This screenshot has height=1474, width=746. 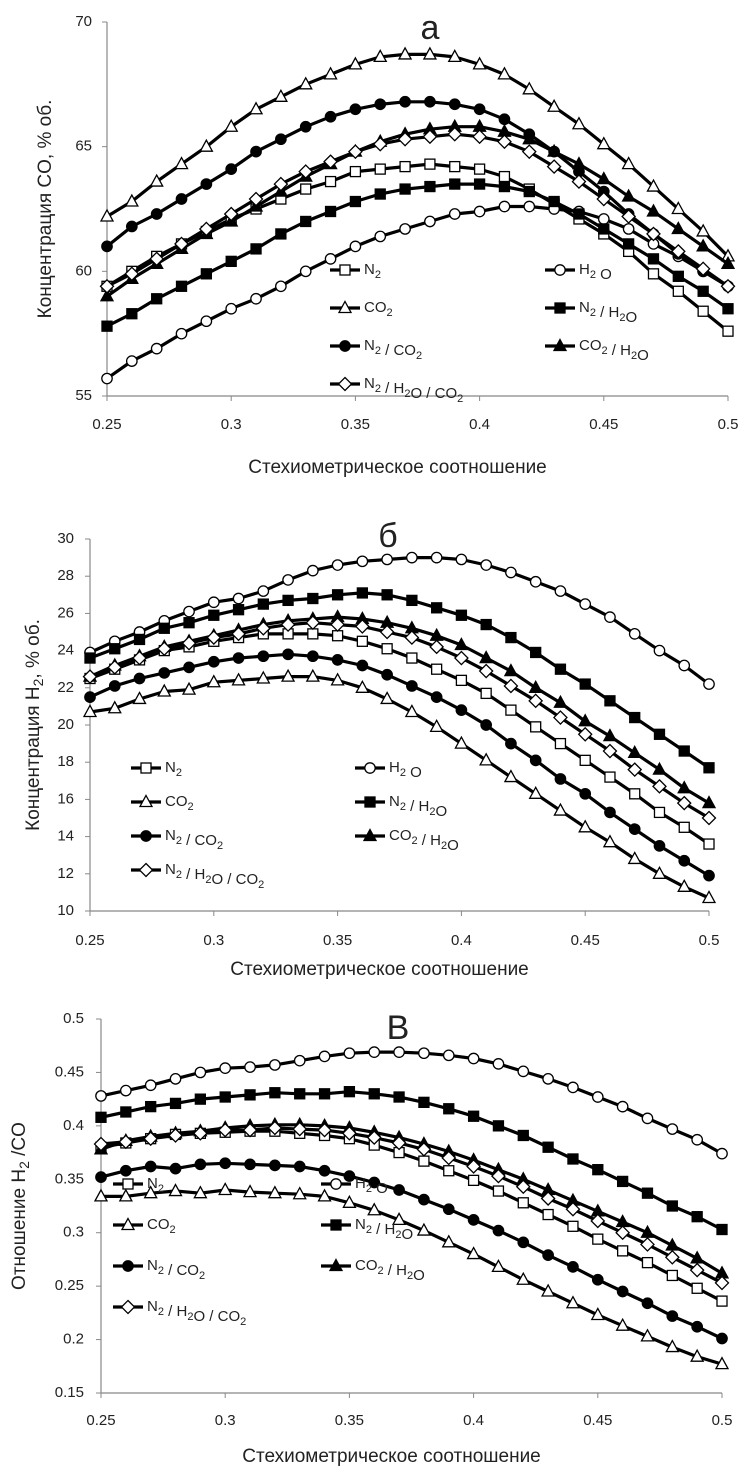 I want to click on series-CO2, so click(x=417, y=154).